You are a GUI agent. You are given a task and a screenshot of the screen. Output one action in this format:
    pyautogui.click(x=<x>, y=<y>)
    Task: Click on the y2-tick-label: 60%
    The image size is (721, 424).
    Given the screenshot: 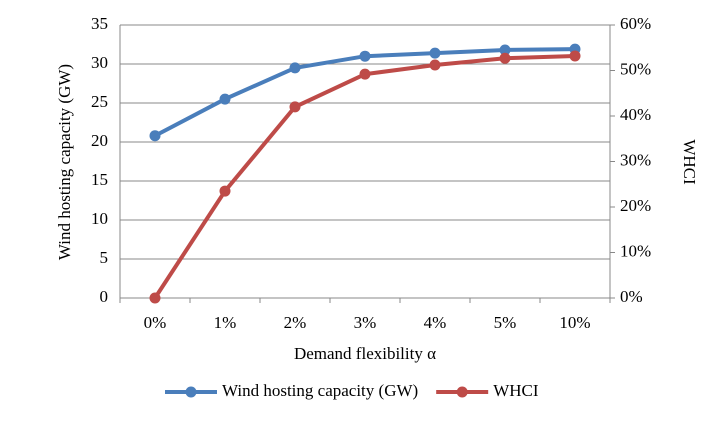 What is the action you would take?
    pyautogui.click(x=635, y=23)
    